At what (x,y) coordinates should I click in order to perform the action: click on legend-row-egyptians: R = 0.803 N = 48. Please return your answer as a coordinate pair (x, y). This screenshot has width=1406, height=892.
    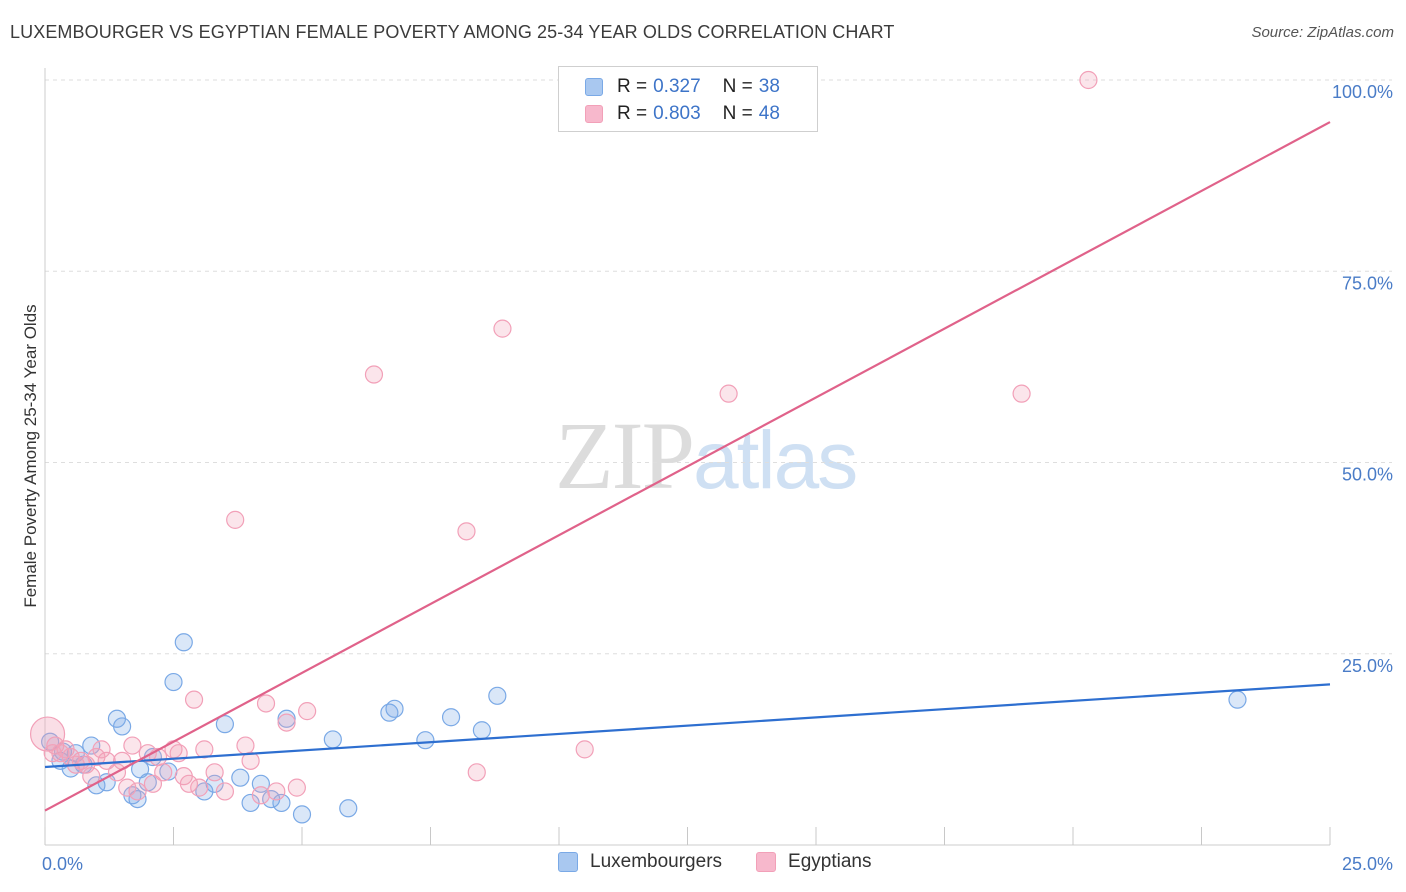
    Looking at the image, I should click on (682, 114).